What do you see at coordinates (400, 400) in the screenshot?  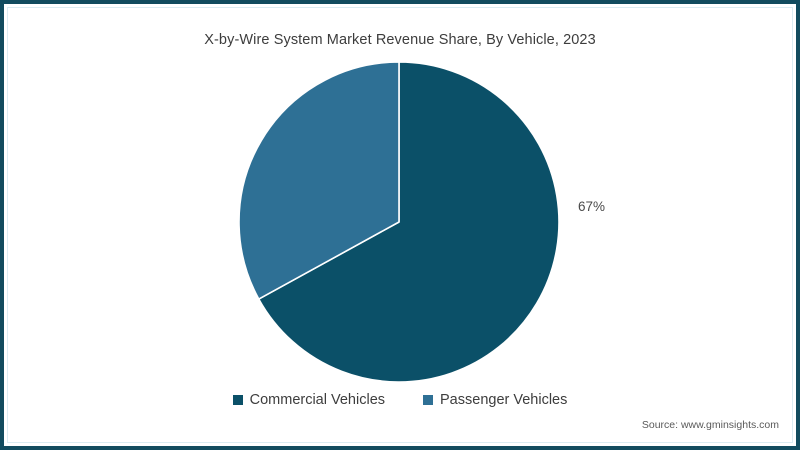 I see `chart-legend: Commercial Vehicles Passenger Vehicles` at bounding box center [400, 400].